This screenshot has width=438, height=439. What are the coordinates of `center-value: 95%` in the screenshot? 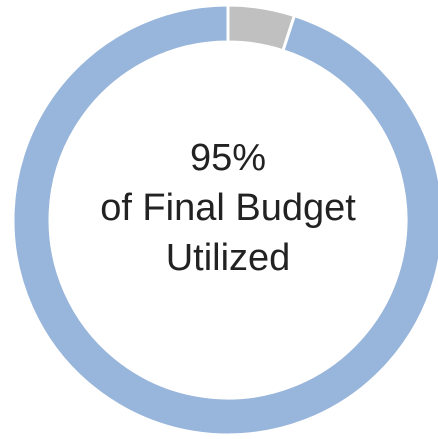 It's located at (228, 158).